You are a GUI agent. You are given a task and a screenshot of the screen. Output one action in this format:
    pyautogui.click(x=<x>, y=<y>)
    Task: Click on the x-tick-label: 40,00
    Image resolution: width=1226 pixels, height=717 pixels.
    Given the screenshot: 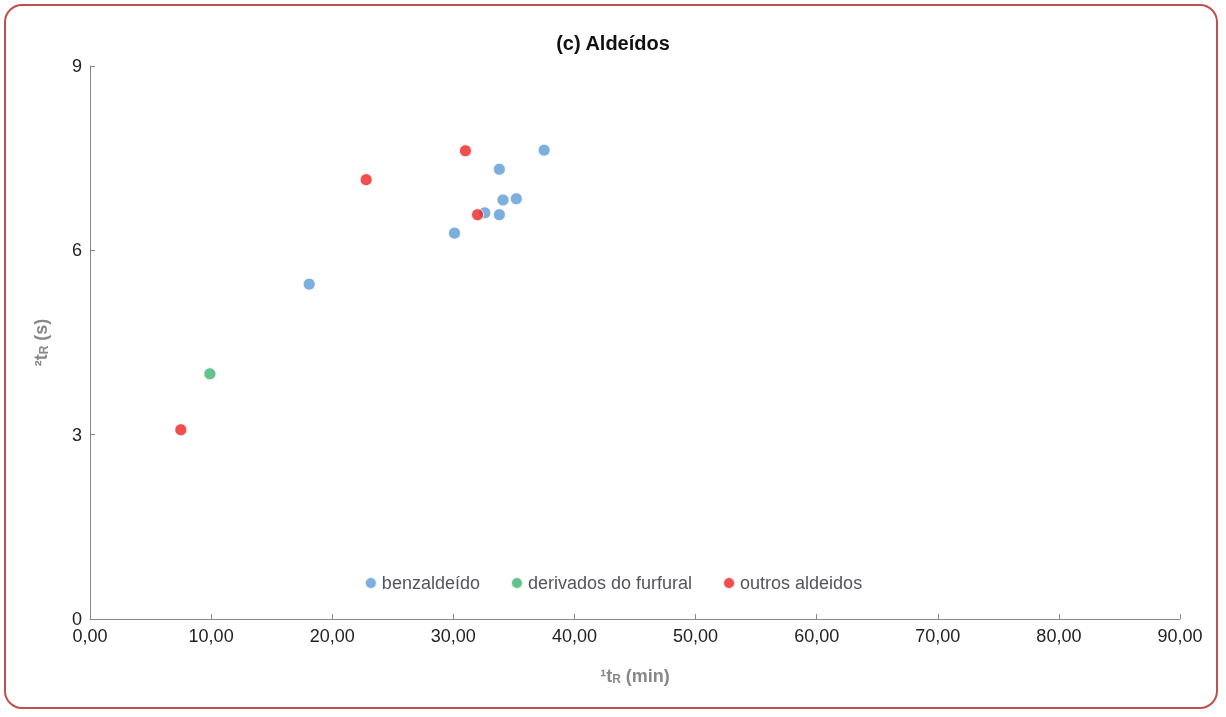 What is the action you would take?
    pyautogui.click(x=574, y=636)
    